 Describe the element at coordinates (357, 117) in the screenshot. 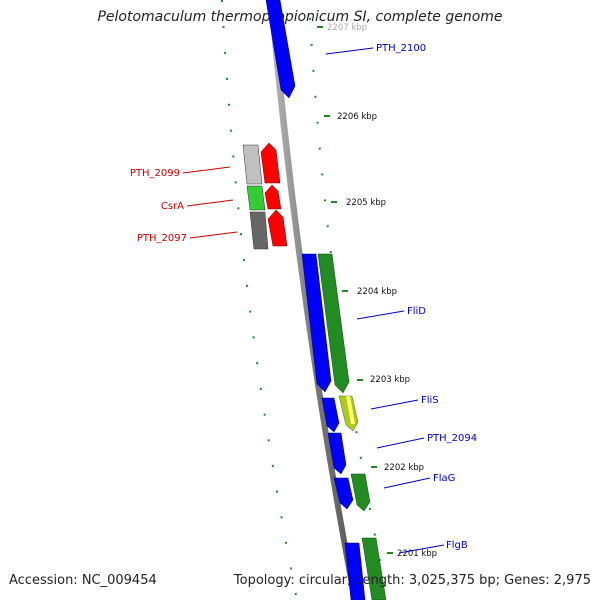

I see `scale-label-2206: 2206 kbp` at that location.